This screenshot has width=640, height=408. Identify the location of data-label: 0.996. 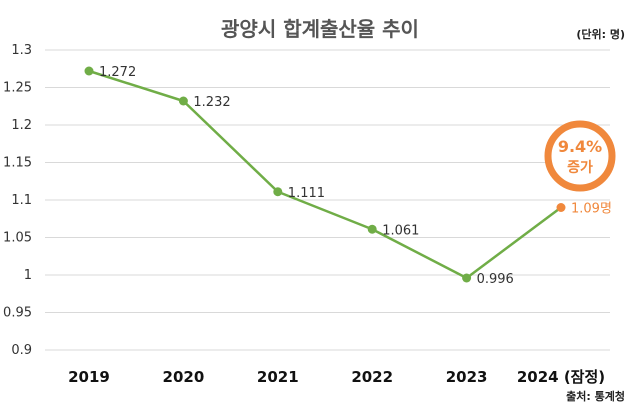
(495, 279).